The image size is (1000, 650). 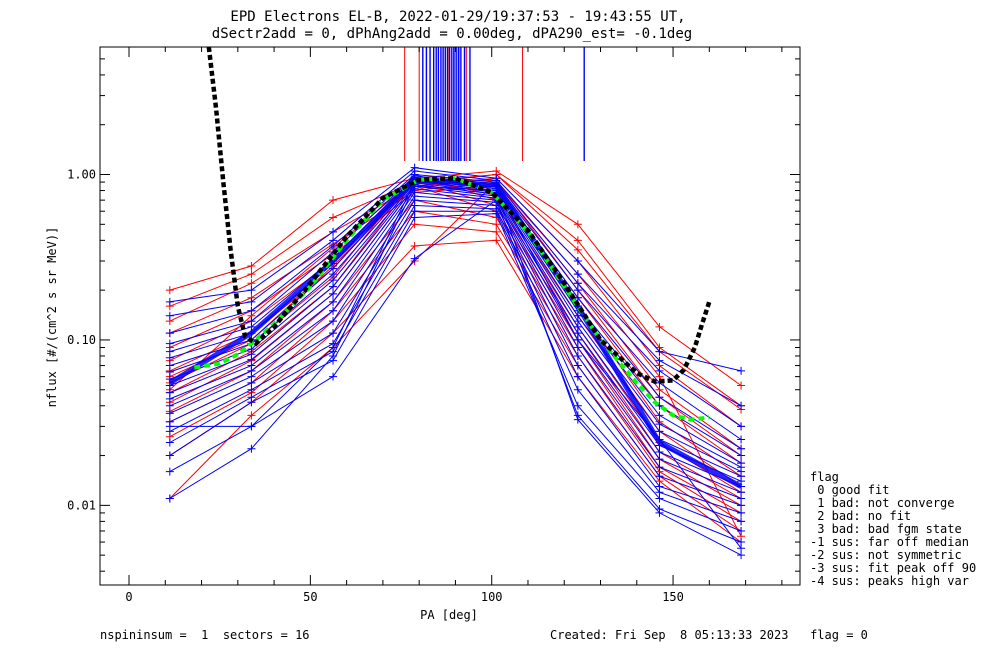 I want to click on legend-item: -4 sus: peaks high var, so click(x=889, y=581).